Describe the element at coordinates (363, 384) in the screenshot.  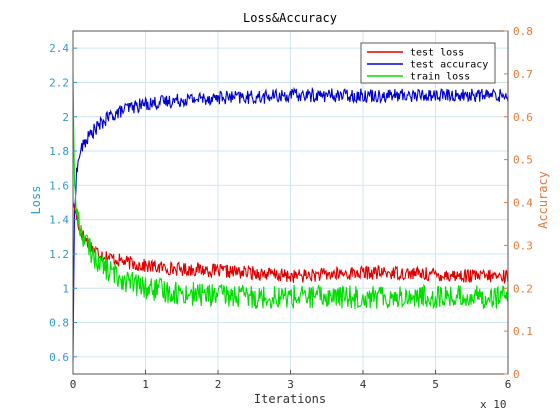
I see `x-tick-label-4: 4` at that location.